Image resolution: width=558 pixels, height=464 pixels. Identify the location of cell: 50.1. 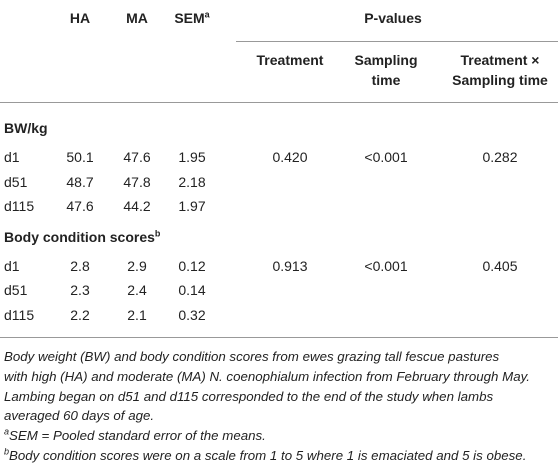
(80, 157).